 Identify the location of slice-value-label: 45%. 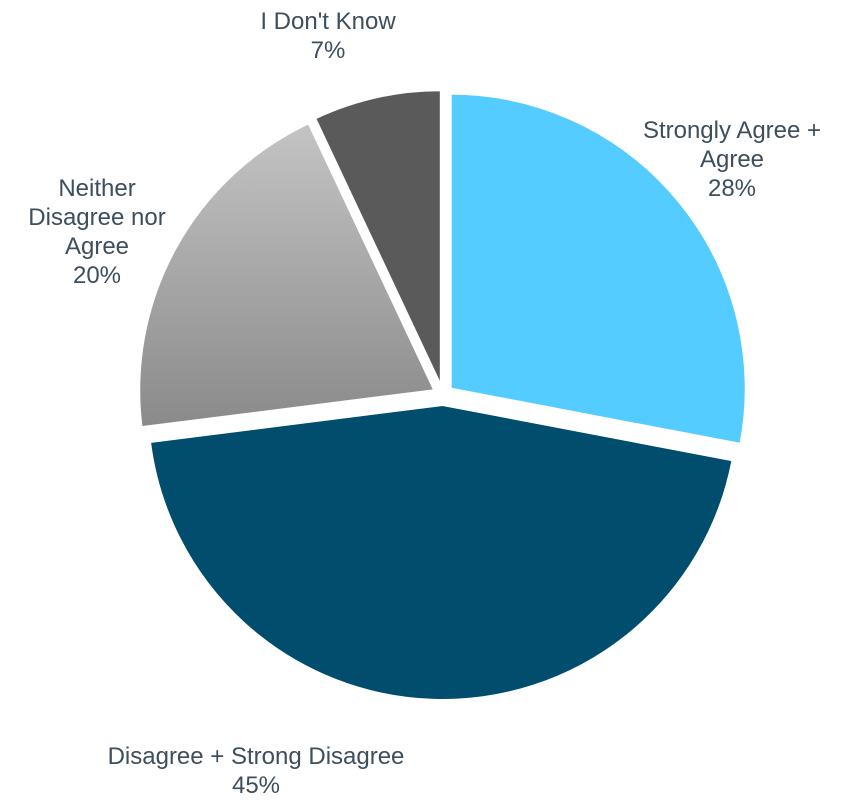
(256, 785).